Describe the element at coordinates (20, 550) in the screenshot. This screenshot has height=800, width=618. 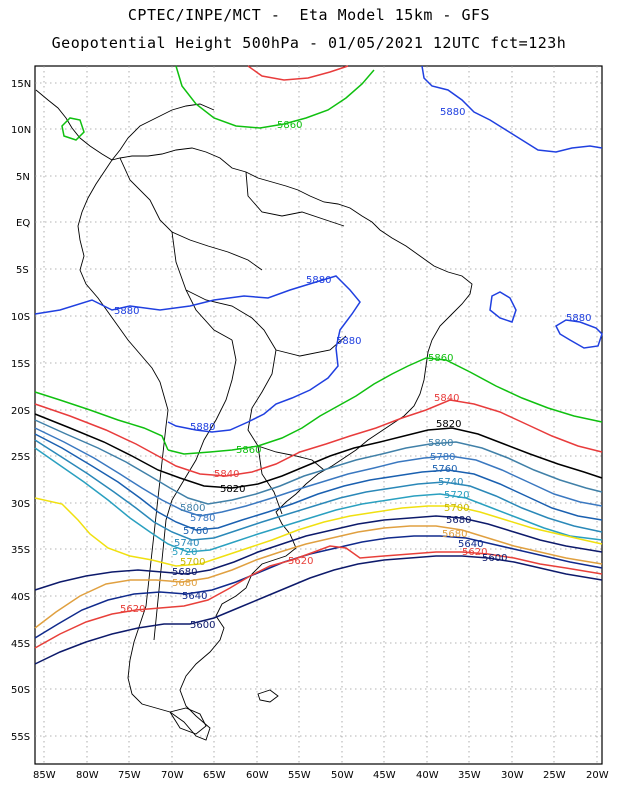
I see `lat-label: 35S` at that location.